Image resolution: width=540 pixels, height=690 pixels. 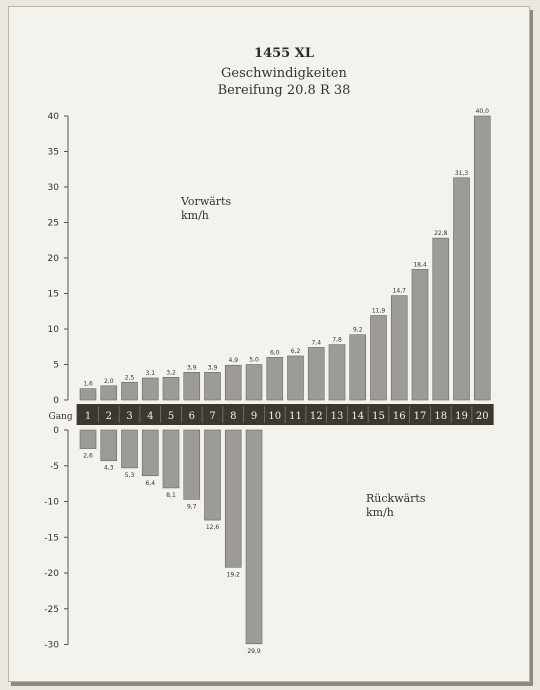 I want to click on forward-value-label: 11,9, so click(x=379, y=311).